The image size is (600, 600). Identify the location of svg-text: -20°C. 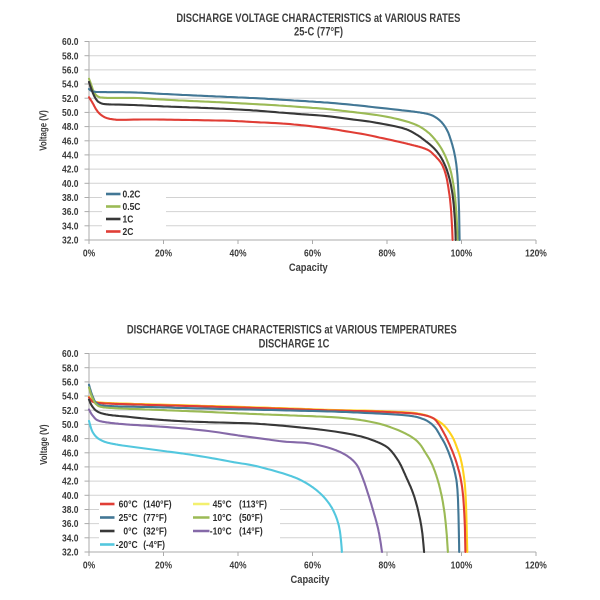
(127, 544).